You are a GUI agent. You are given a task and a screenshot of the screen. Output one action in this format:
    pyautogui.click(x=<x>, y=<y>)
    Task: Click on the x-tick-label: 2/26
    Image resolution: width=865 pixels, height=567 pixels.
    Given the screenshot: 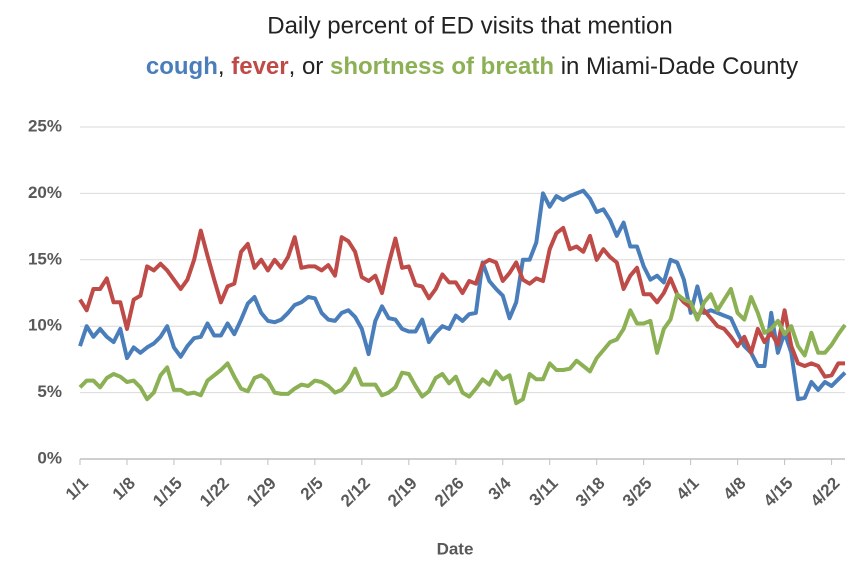 What is the action you would take?
    pyautogui.click(x=449, y=492)
    